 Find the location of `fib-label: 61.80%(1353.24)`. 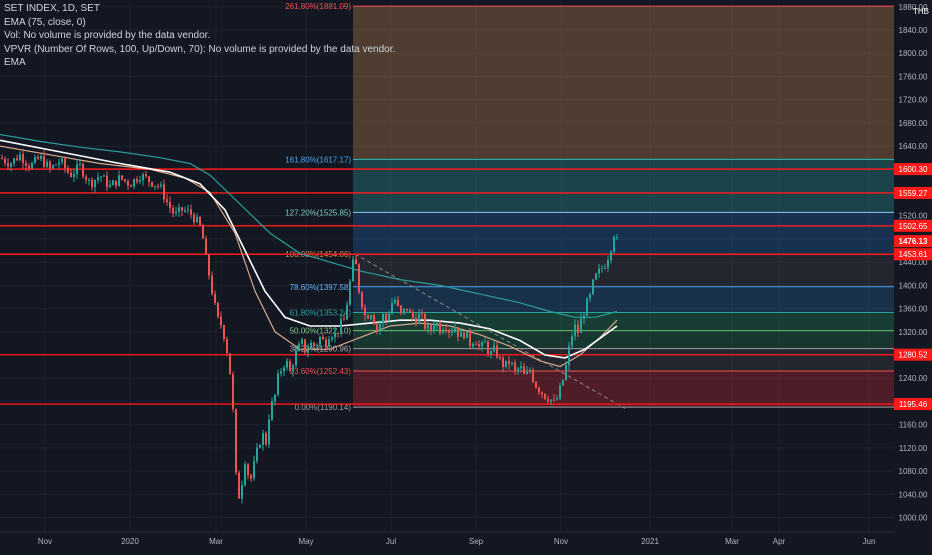

fib-label: 61.80%(1353.24) is located at coordinates (321, 312).